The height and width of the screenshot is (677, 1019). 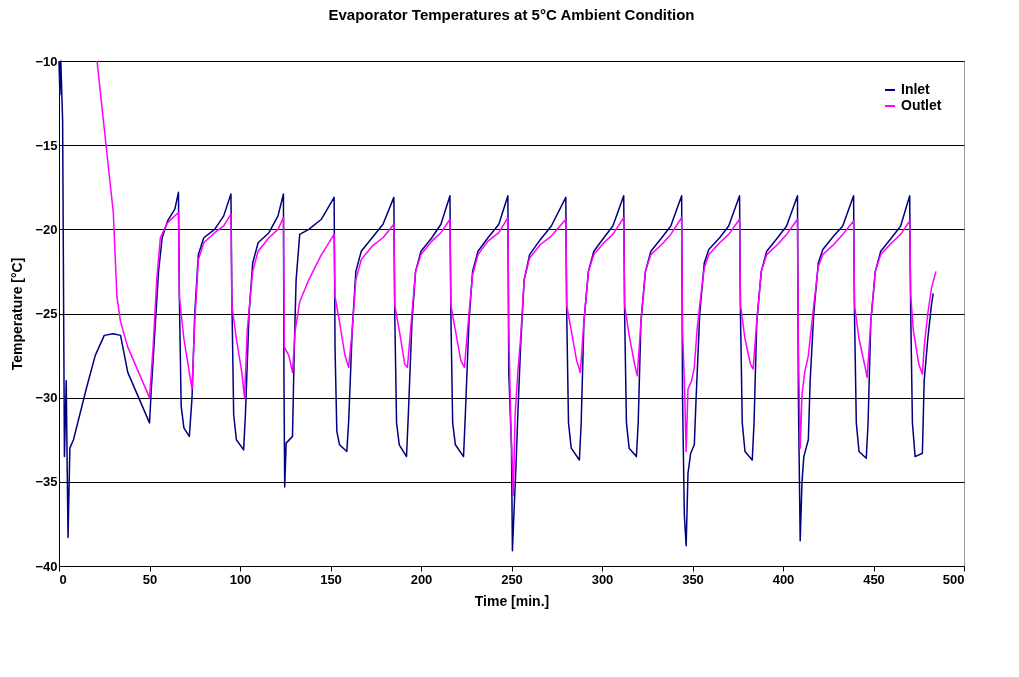 I want to click on x-axis-title: Time [min.], so click(x=512, y=600).